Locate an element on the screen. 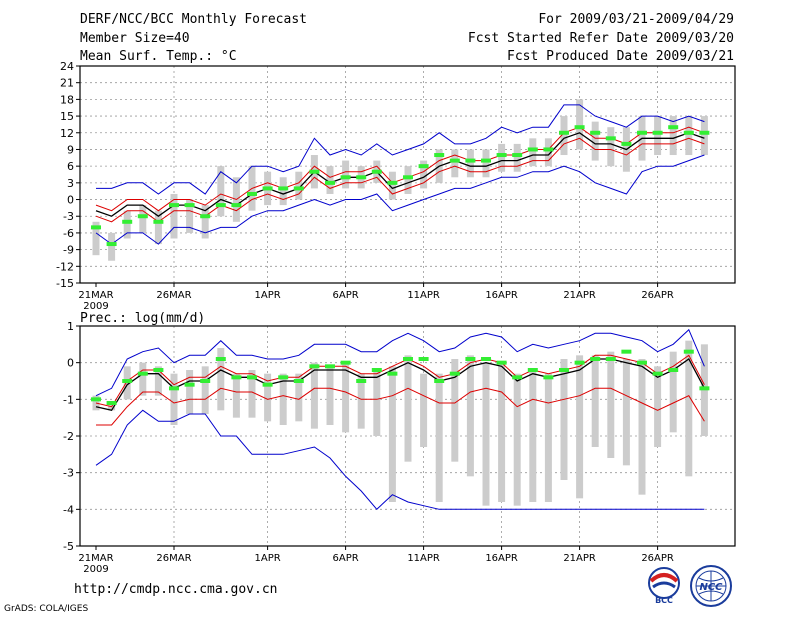  prec-ytick-label: 1 is located at coordinates (70, 326).